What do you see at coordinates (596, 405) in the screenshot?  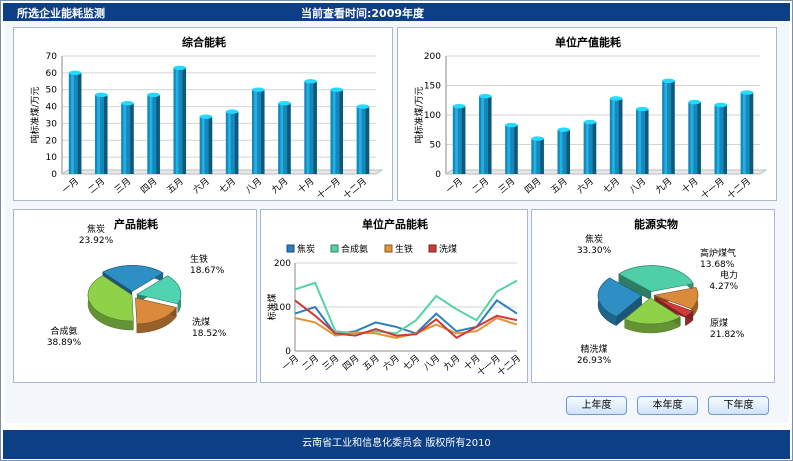 I see `prev-year-button: 上年度` at bounding box center [596, 405].